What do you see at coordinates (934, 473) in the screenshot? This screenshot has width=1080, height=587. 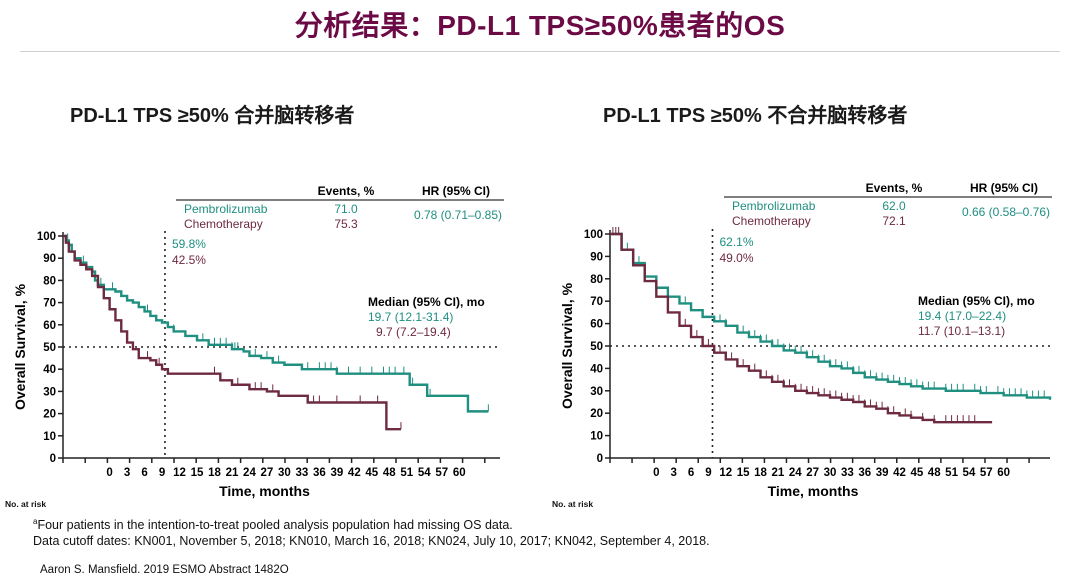 I see `right-x-tick-label: 48` at bounding box center [934, 473].